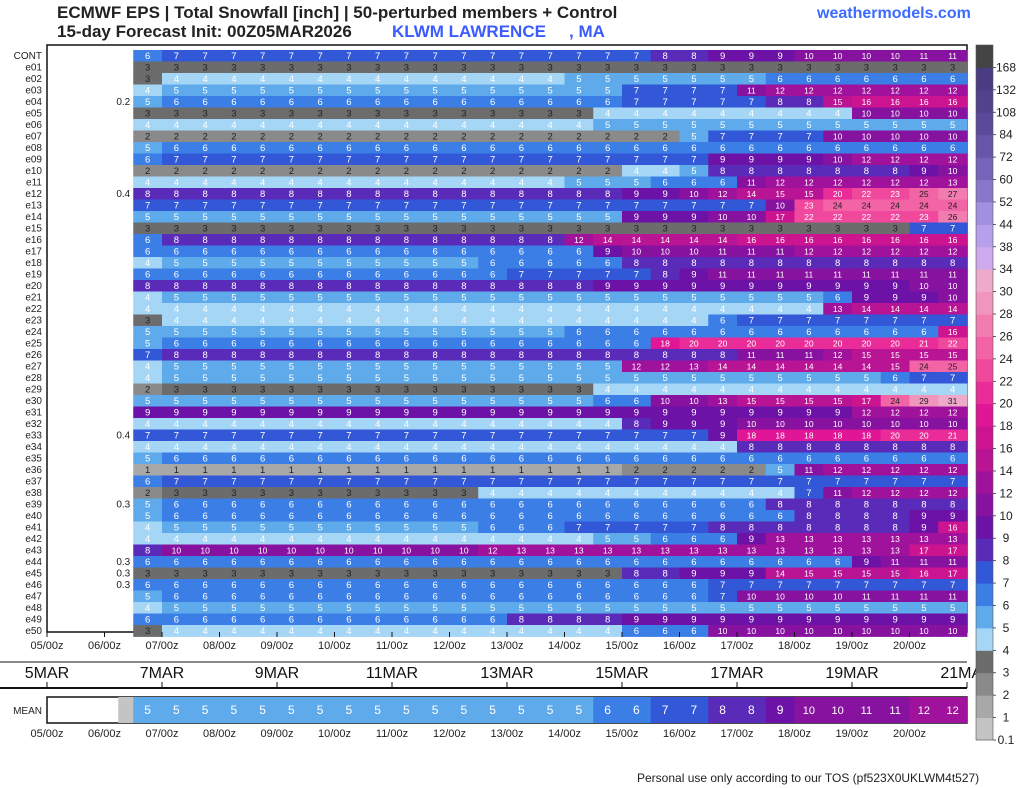 This screenshot has width=1024, height=788. What do you see at coordinates (895, 194) in the screenshot?
I see `snowfall-cell-label: 23` at bounding box center [895, 194].